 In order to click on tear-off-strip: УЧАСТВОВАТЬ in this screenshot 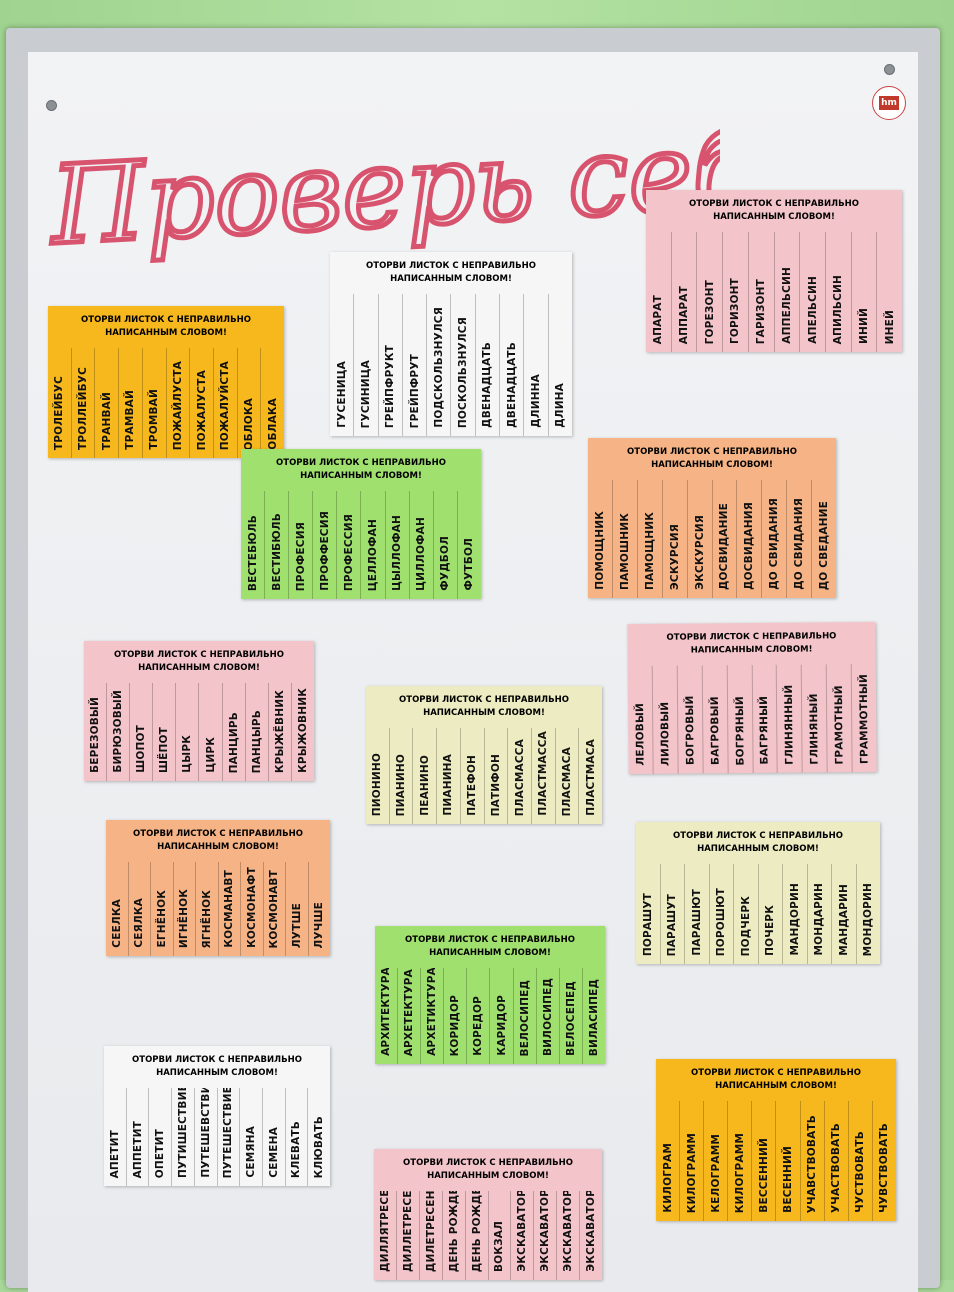, I will do `click(835, 1161)`.